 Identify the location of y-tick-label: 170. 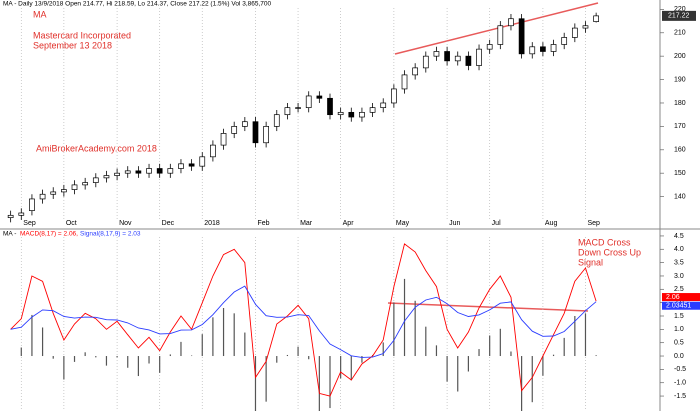
(680, 126).